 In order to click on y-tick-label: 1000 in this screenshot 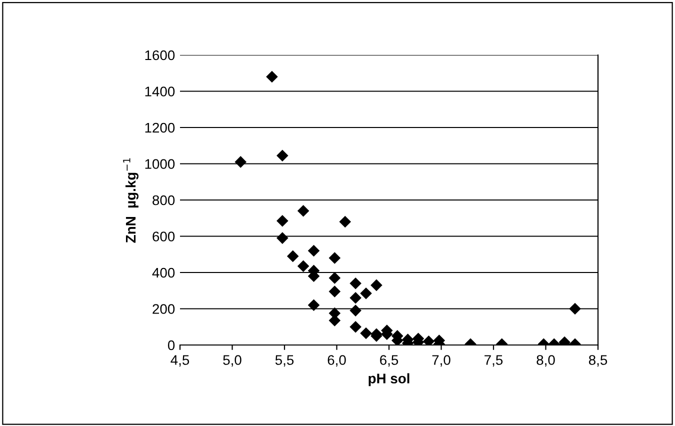, I will do `click(160, 164)`.